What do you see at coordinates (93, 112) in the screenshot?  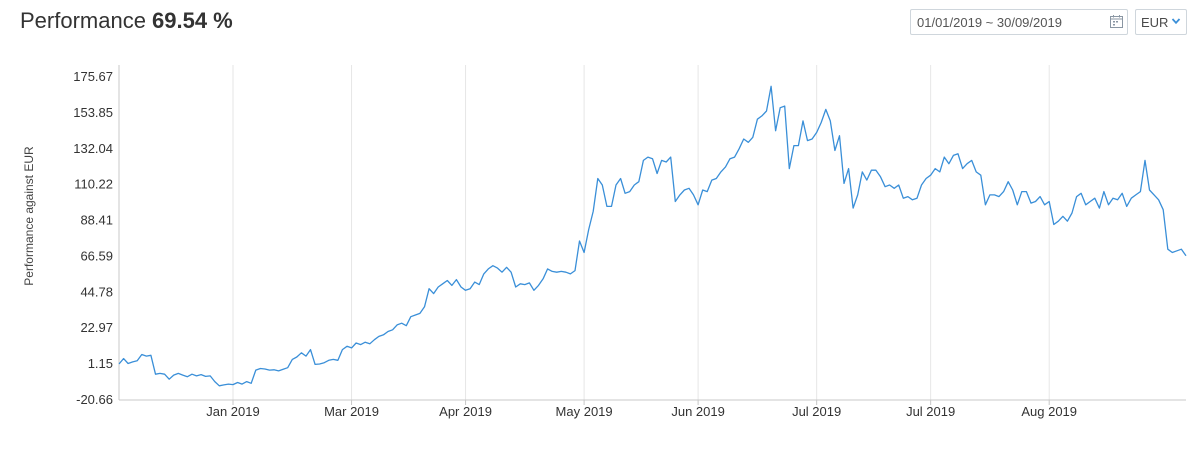 I see `y-tick-label: 153.85` at bounding box center [93, 112].